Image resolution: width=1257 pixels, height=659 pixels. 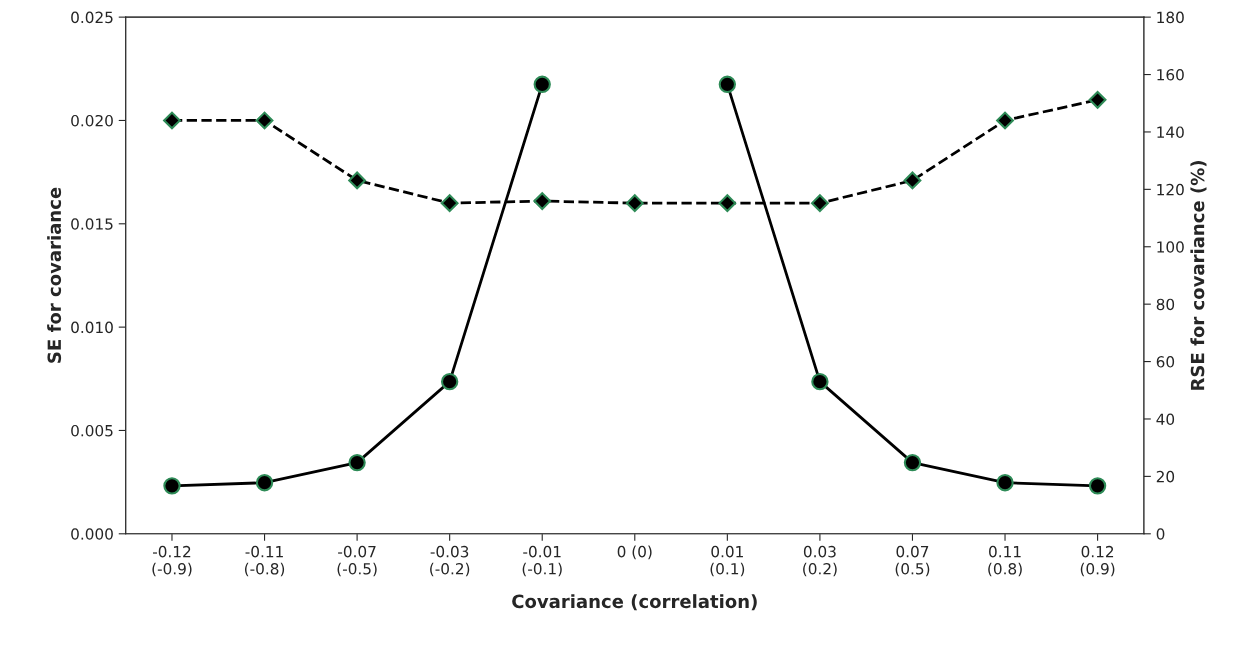 What do you see at coordinates (1165, 476) in the screenshot?
I see `y2-tick-label: 20` at bounding box center [1165, 476].